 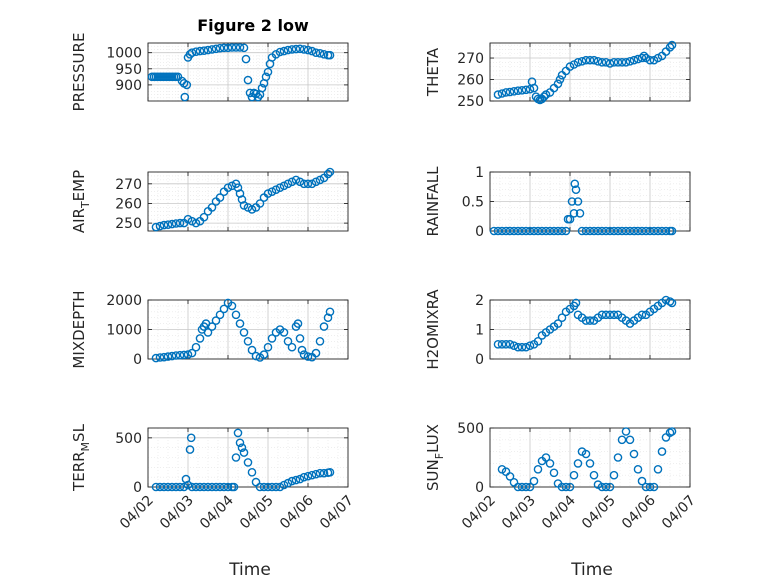 I want to click on x-axis-label: Time, so click(x=591, y=570).